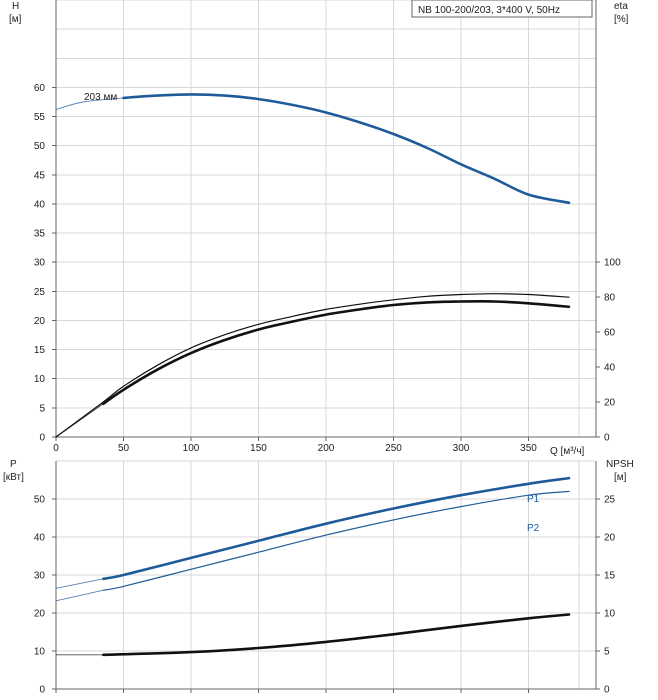  What do you see at coordinates (42, 438) in the screenshot?
I see `top-y-tick-label: 0` at bounding box center [42, 438].